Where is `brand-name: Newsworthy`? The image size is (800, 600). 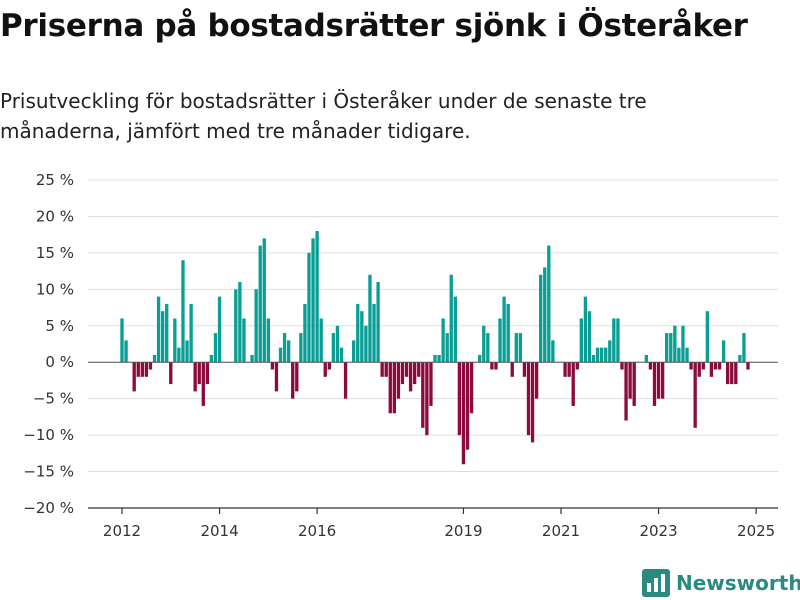
brand-name: Newsworthy is located at coordinates (738, 583).